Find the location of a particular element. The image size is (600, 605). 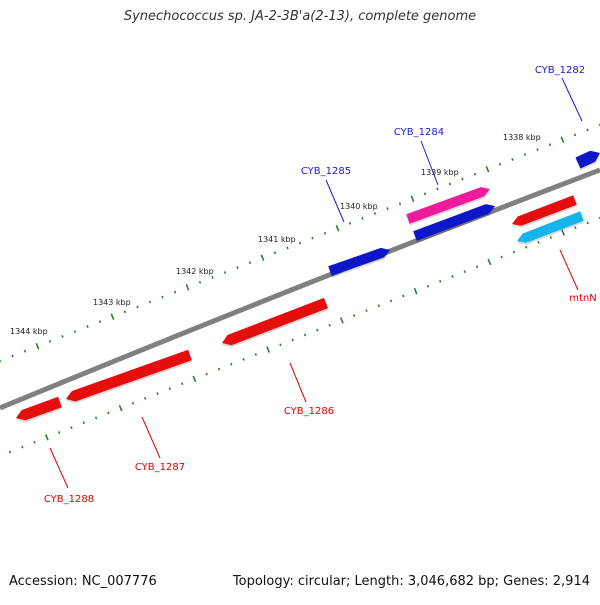

label-cyb-1288: CYB_1288 is located at coordinates (69, 499).